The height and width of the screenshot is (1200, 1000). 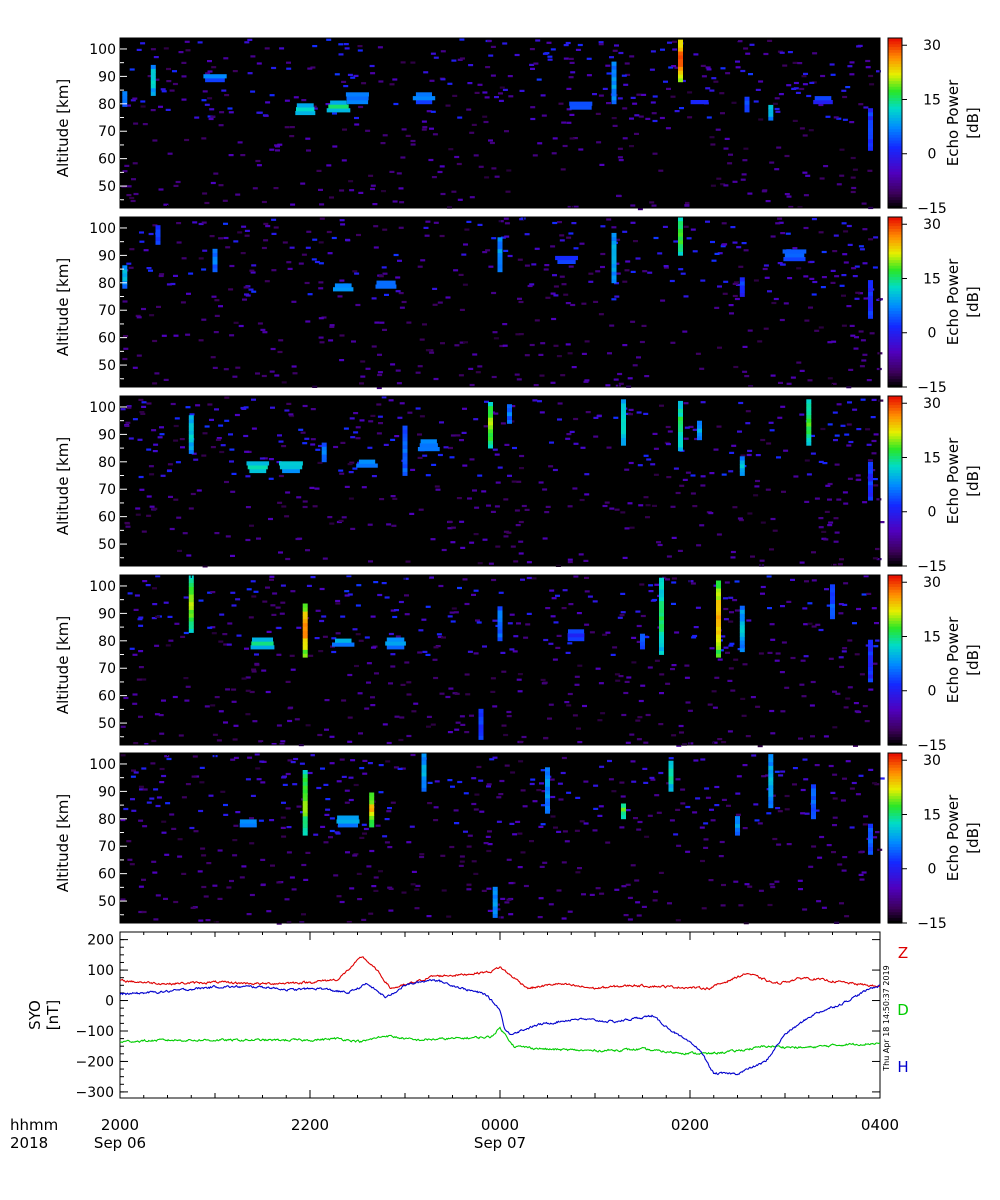 I want to click on x-tick-label: 2200, so click(x=310, y=1125).